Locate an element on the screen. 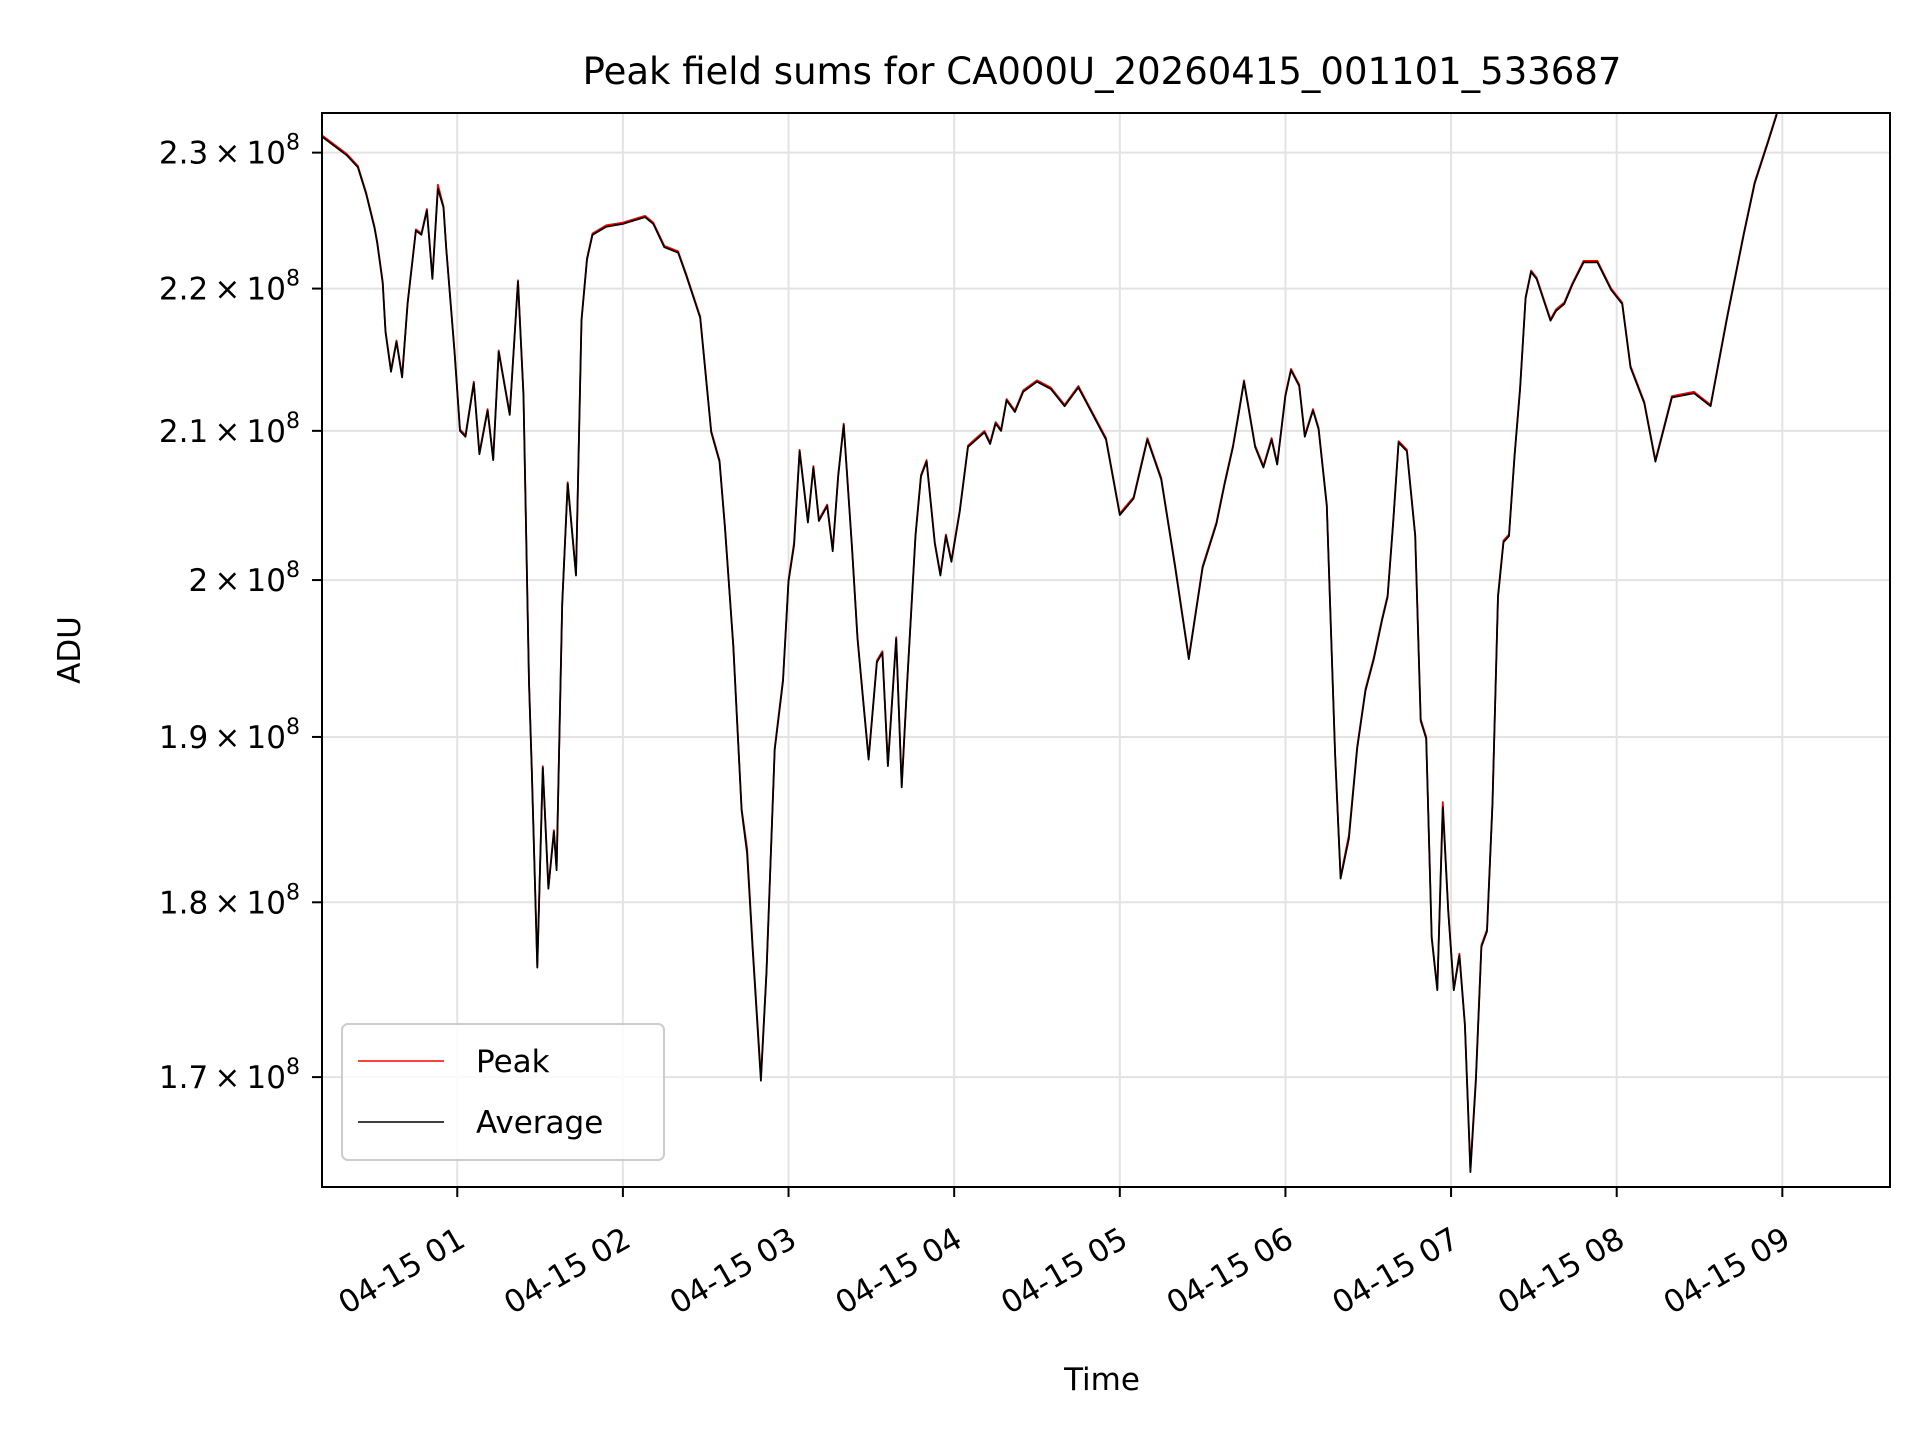 This screenshot has width=1920, height=1444. x-axis-label: Time is located at coordinates (1101, 1380).